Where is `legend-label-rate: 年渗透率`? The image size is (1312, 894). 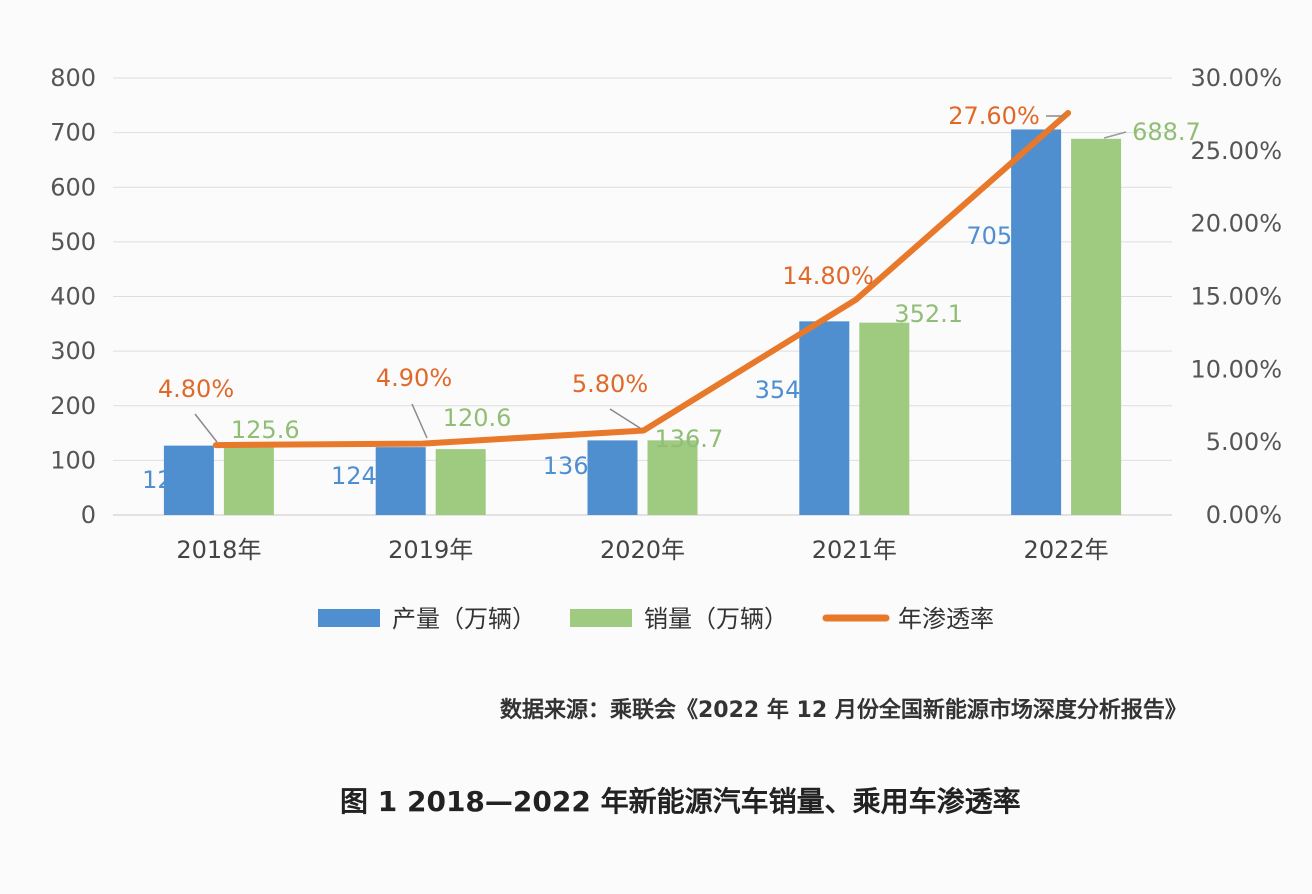
legend-label-rate: 年渗透率 is located at coordinates (946, 619).